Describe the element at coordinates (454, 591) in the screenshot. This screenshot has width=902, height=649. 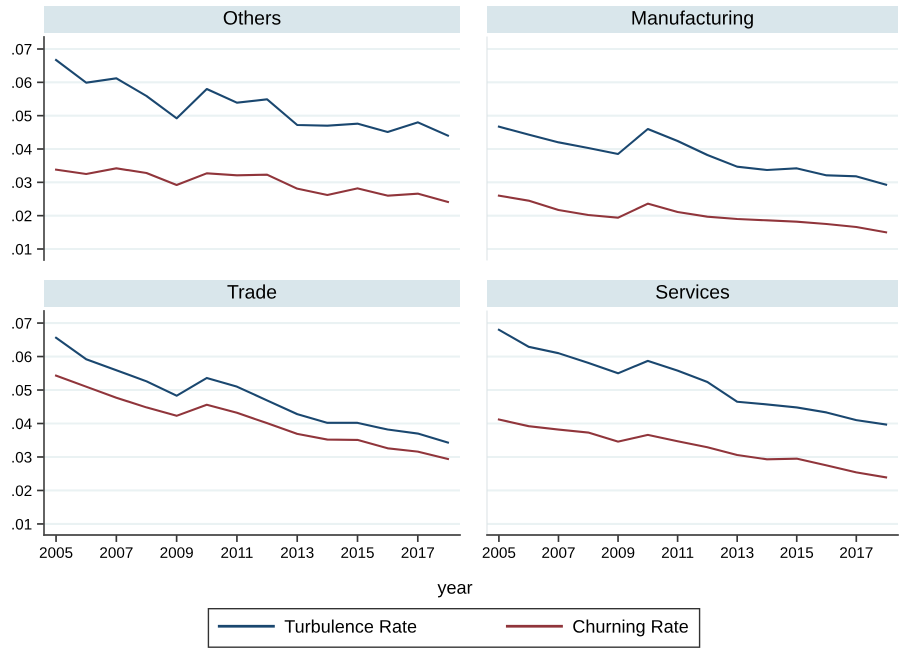
I see `x-axis-title: year` at that location.